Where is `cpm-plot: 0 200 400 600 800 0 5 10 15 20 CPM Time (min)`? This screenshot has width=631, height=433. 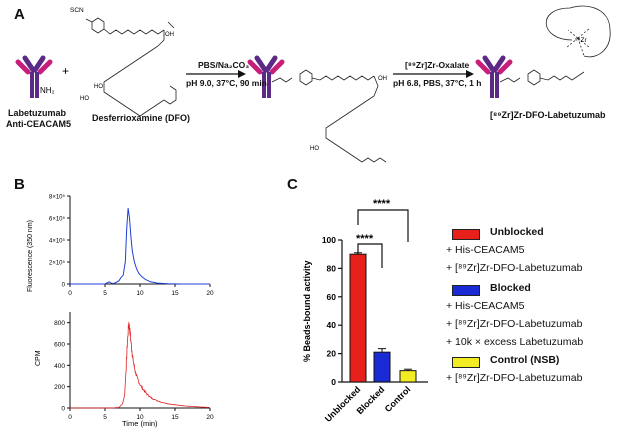 cpm-plot: 0 200 400 600 800 0 5 10 15 20 CPM Time (min) is located at coordinates (124, 370).